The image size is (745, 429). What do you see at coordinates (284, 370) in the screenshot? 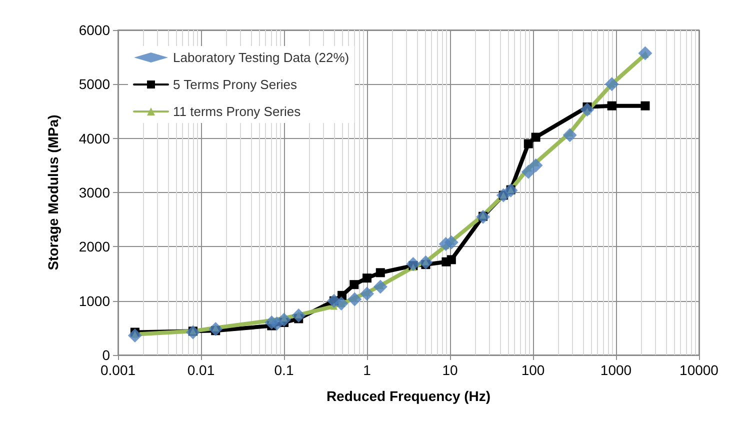
I see `x-tick-label: 0.1` at bounding box center [284, 370].